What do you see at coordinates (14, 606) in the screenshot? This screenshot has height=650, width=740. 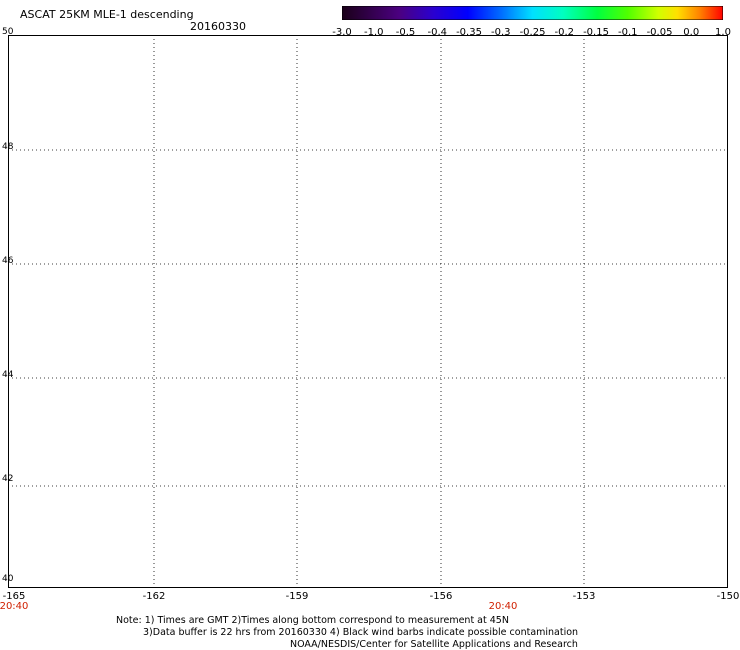 I see `time-label-left: 20:40` at bounding box center [14, 606].